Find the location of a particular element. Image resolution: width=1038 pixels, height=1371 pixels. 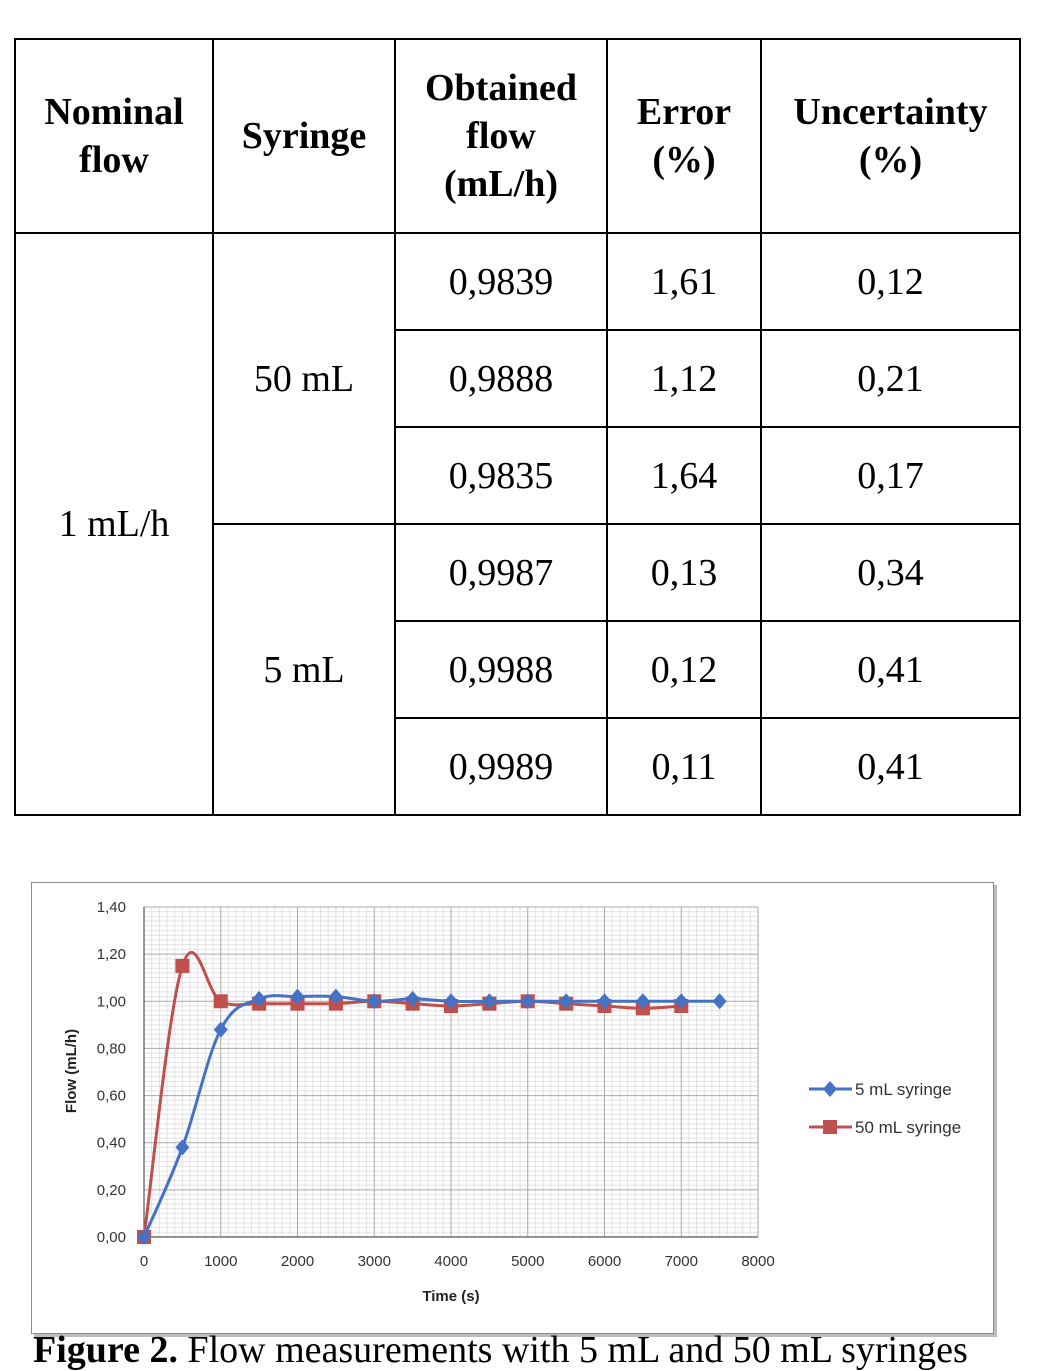

header-line: Error is located at coordinates (684, 112).